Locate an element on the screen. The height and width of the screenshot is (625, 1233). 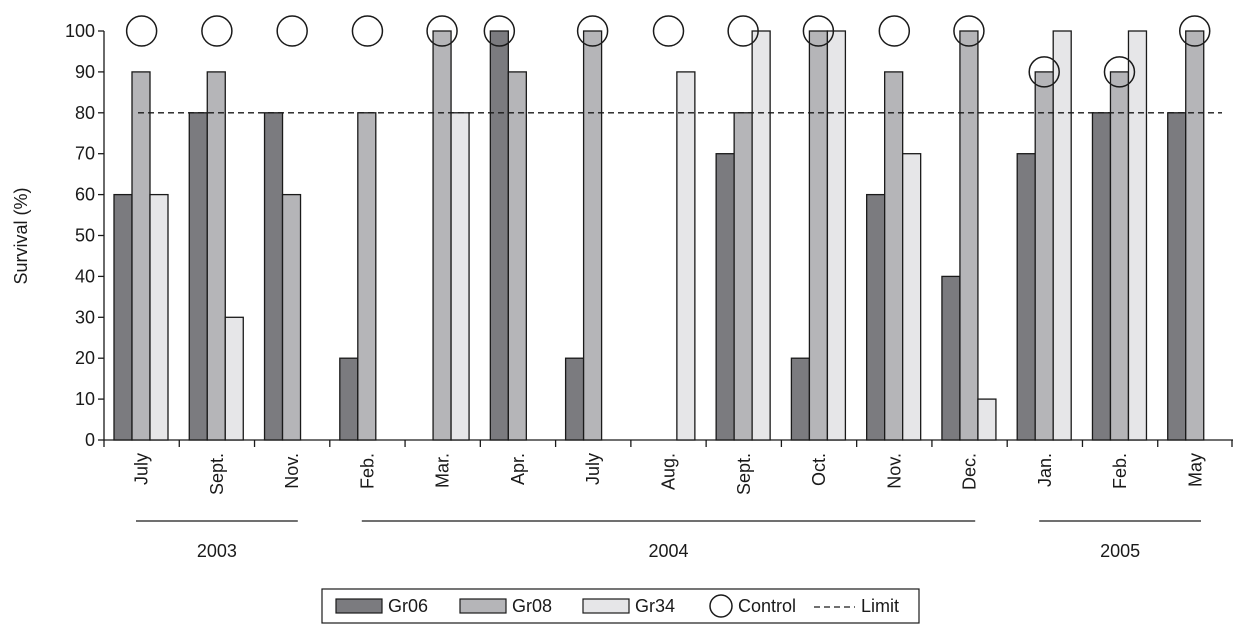
x-tick-label: Mar. is located at coordinates (443, 470).